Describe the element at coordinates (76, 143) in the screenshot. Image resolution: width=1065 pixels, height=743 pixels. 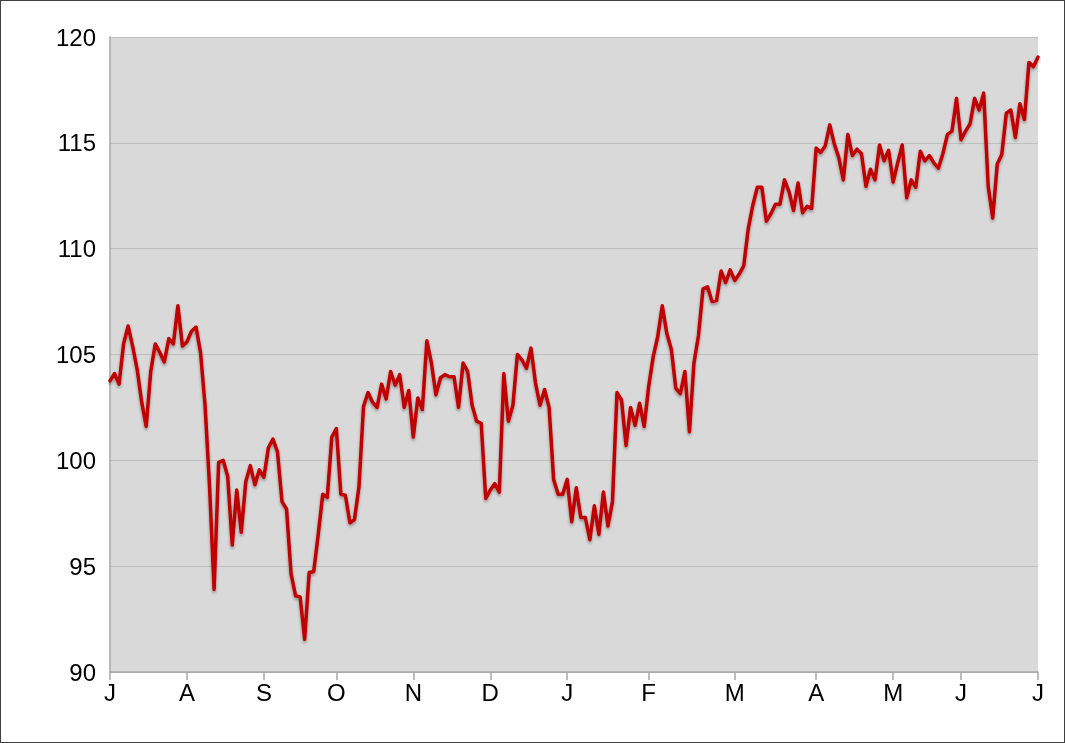
I see `y-tick-label: 115` at that location.